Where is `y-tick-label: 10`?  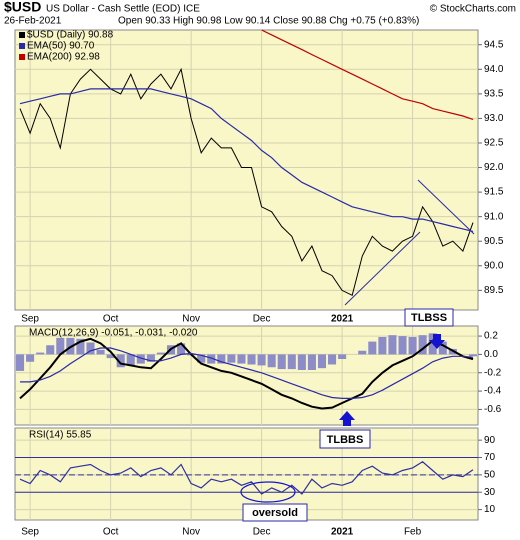
y-tick-label: 10 is located at coordinates (490, 509).